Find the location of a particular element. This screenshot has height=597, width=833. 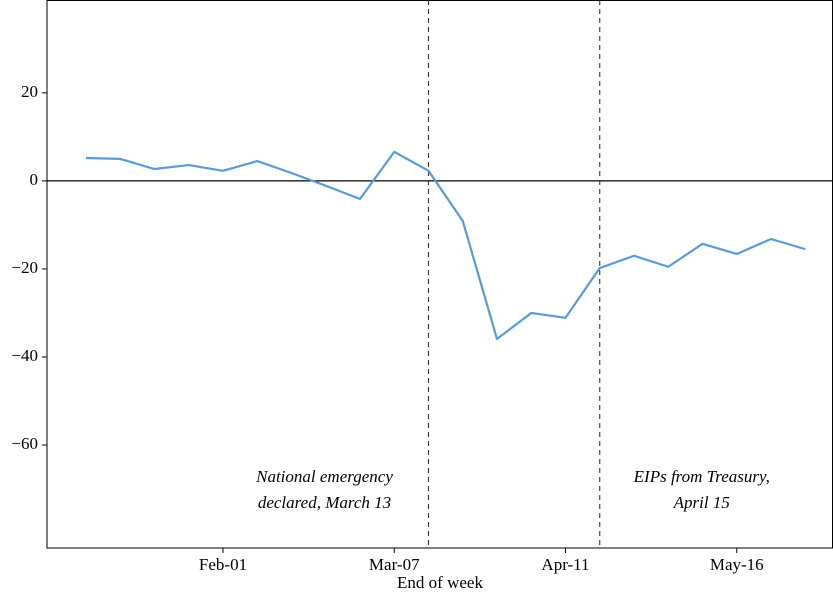

y-tick-label: −20 is located at coordinates (24, 267).